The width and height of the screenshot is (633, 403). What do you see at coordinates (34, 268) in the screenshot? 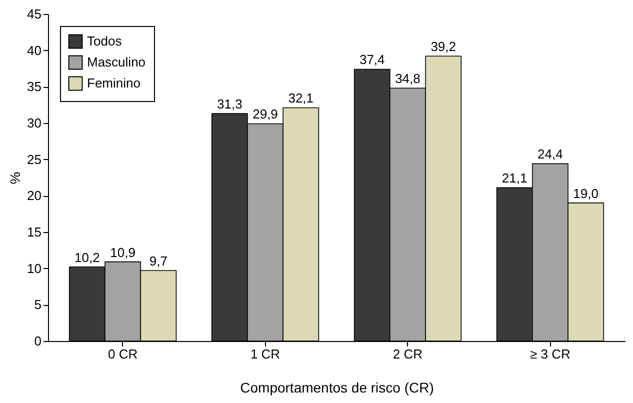
I see `y-tick-label: 10` at bounding box center [34, 268].